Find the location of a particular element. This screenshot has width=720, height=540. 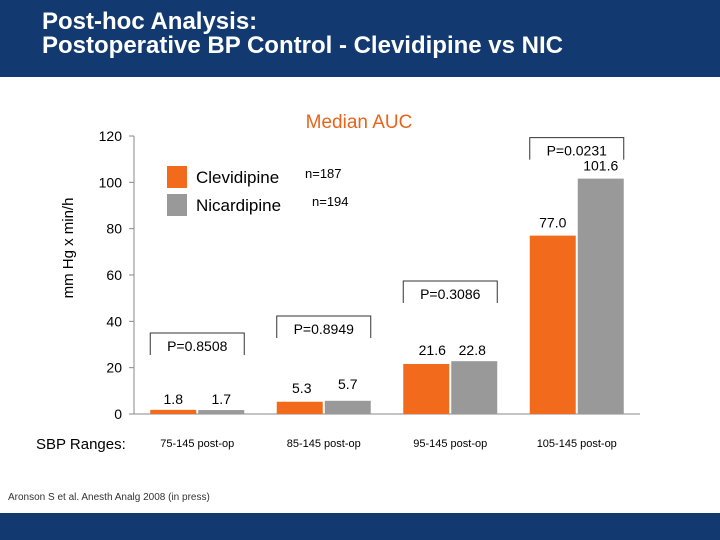

chart-title: Median AUC is located at coordinates (359, 122).